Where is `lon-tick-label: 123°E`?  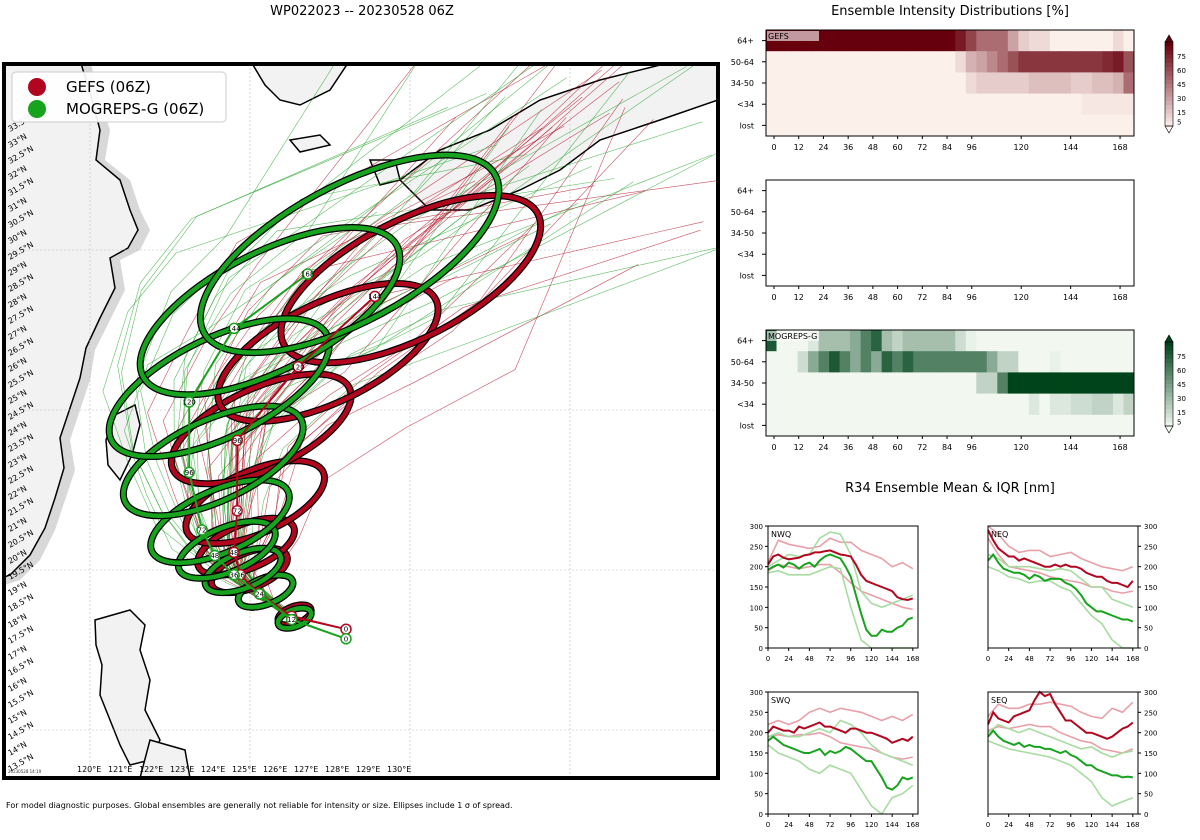
lon-tick-label: 123°E is located at coordinates (182, 769).